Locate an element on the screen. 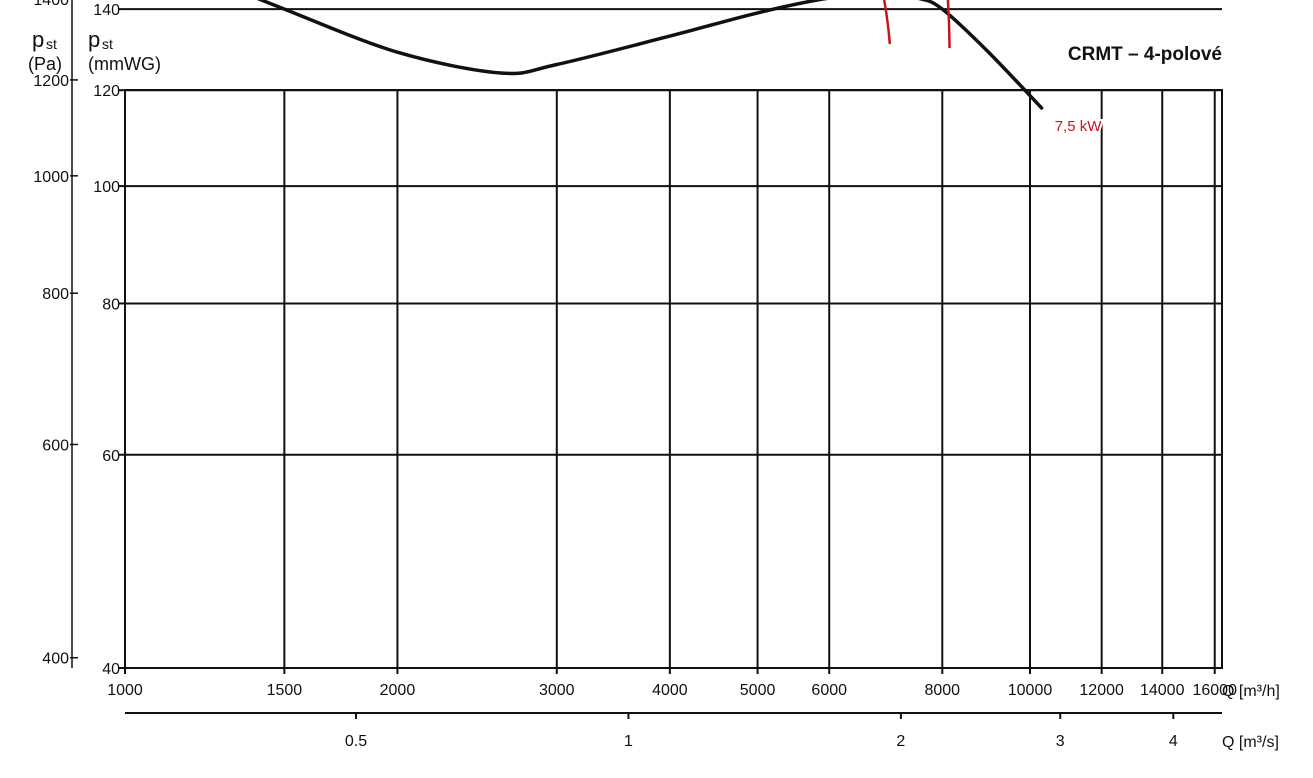 This screenshot has height=778, width=1313. x-tick-label: 10000 is located at coordinates (1030, 690).